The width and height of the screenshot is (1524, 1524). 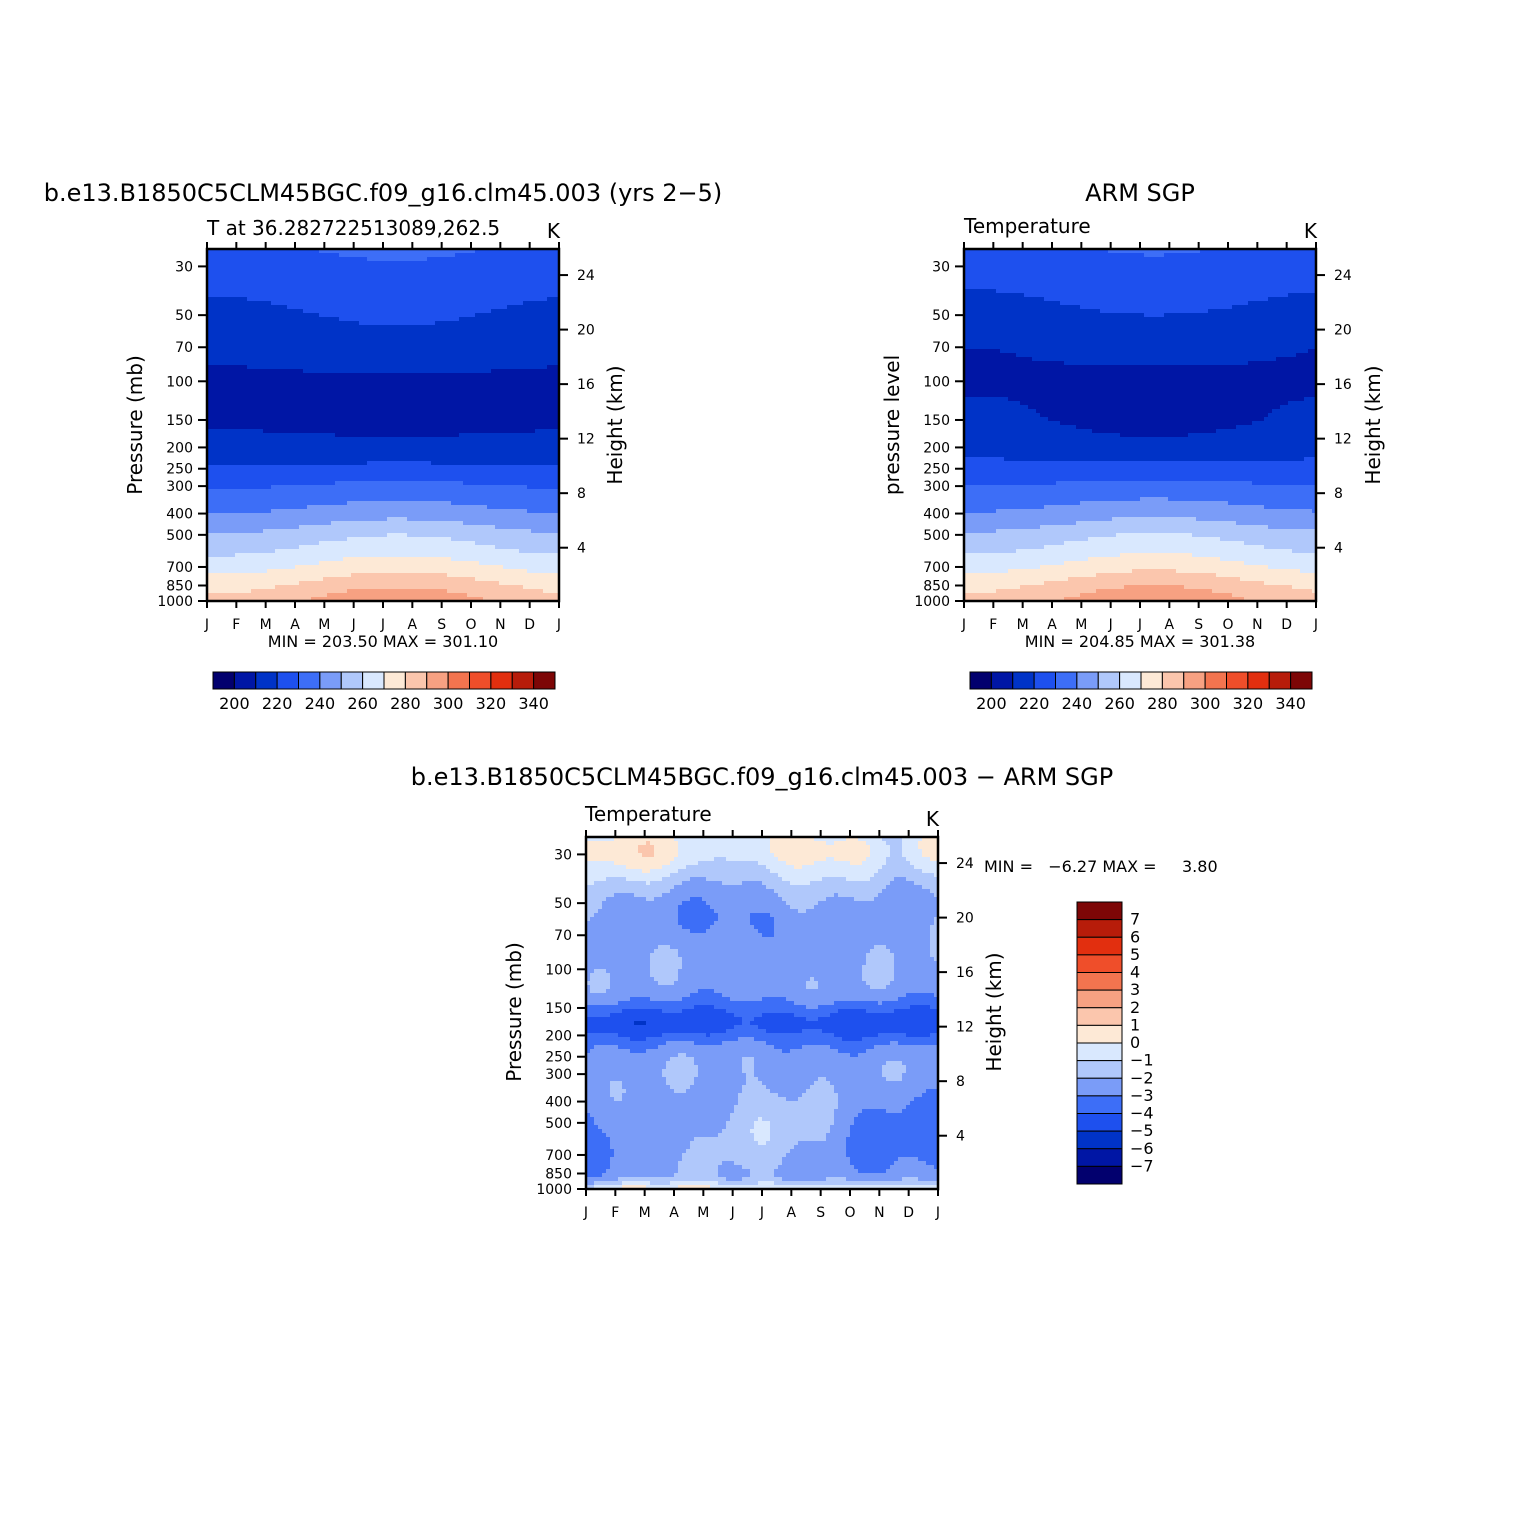 I want to click on contour-fill, so click(x=1140, y=425).